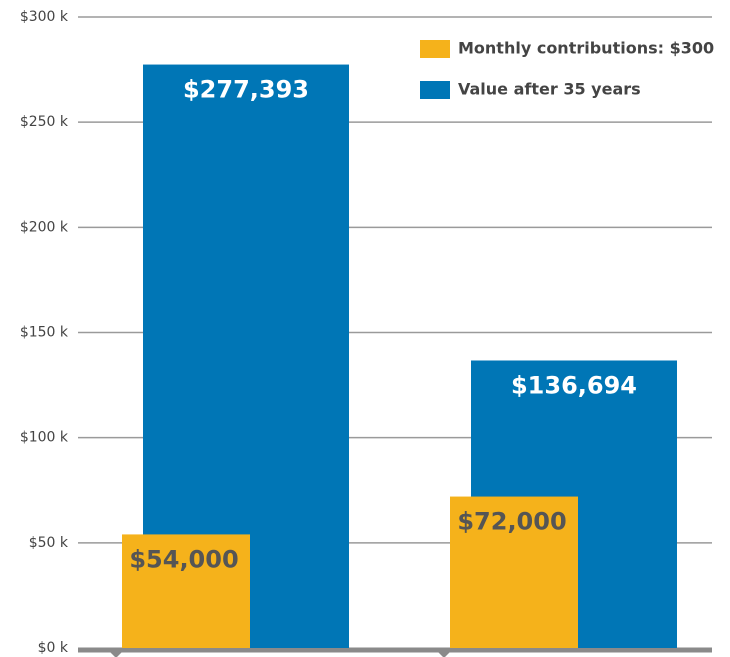 This screenshot has height=657, width=730. What do you see at coordinates (44, 227) in the screenshot?
I see `y-tick-label: $200 k` at bounding box center [44, 227].